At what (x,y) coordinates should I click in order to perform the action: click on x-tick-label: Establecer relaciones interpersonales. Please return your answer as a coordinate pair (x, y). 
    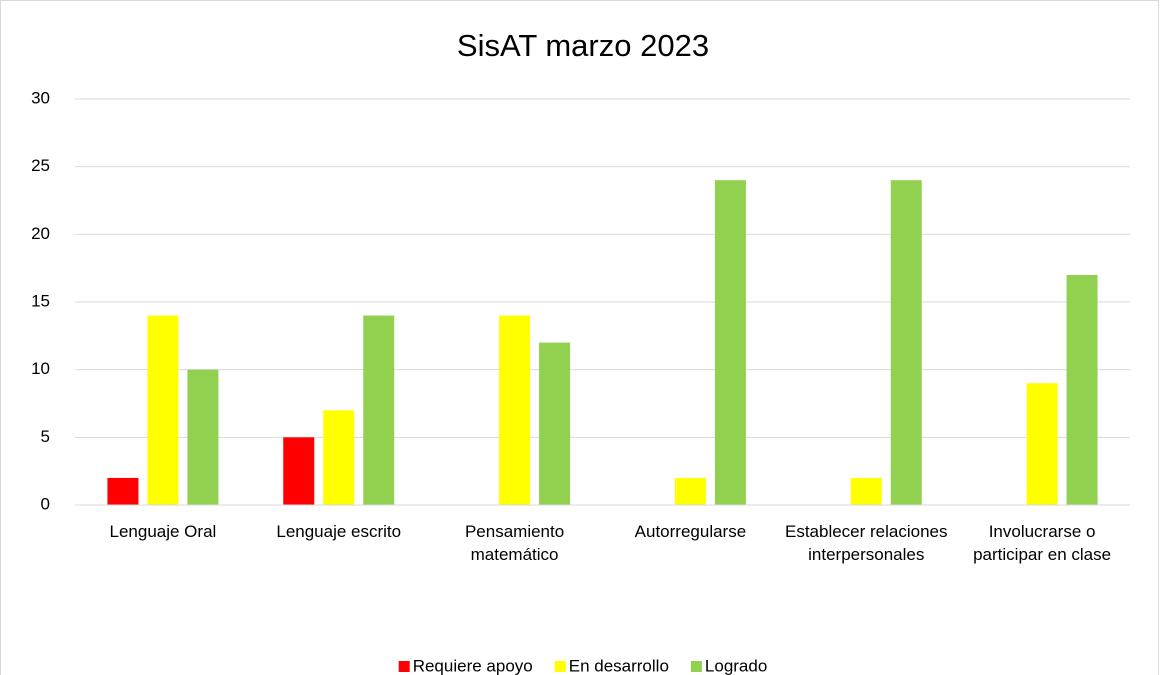
    Looking at the image, I should click on (866, 543).